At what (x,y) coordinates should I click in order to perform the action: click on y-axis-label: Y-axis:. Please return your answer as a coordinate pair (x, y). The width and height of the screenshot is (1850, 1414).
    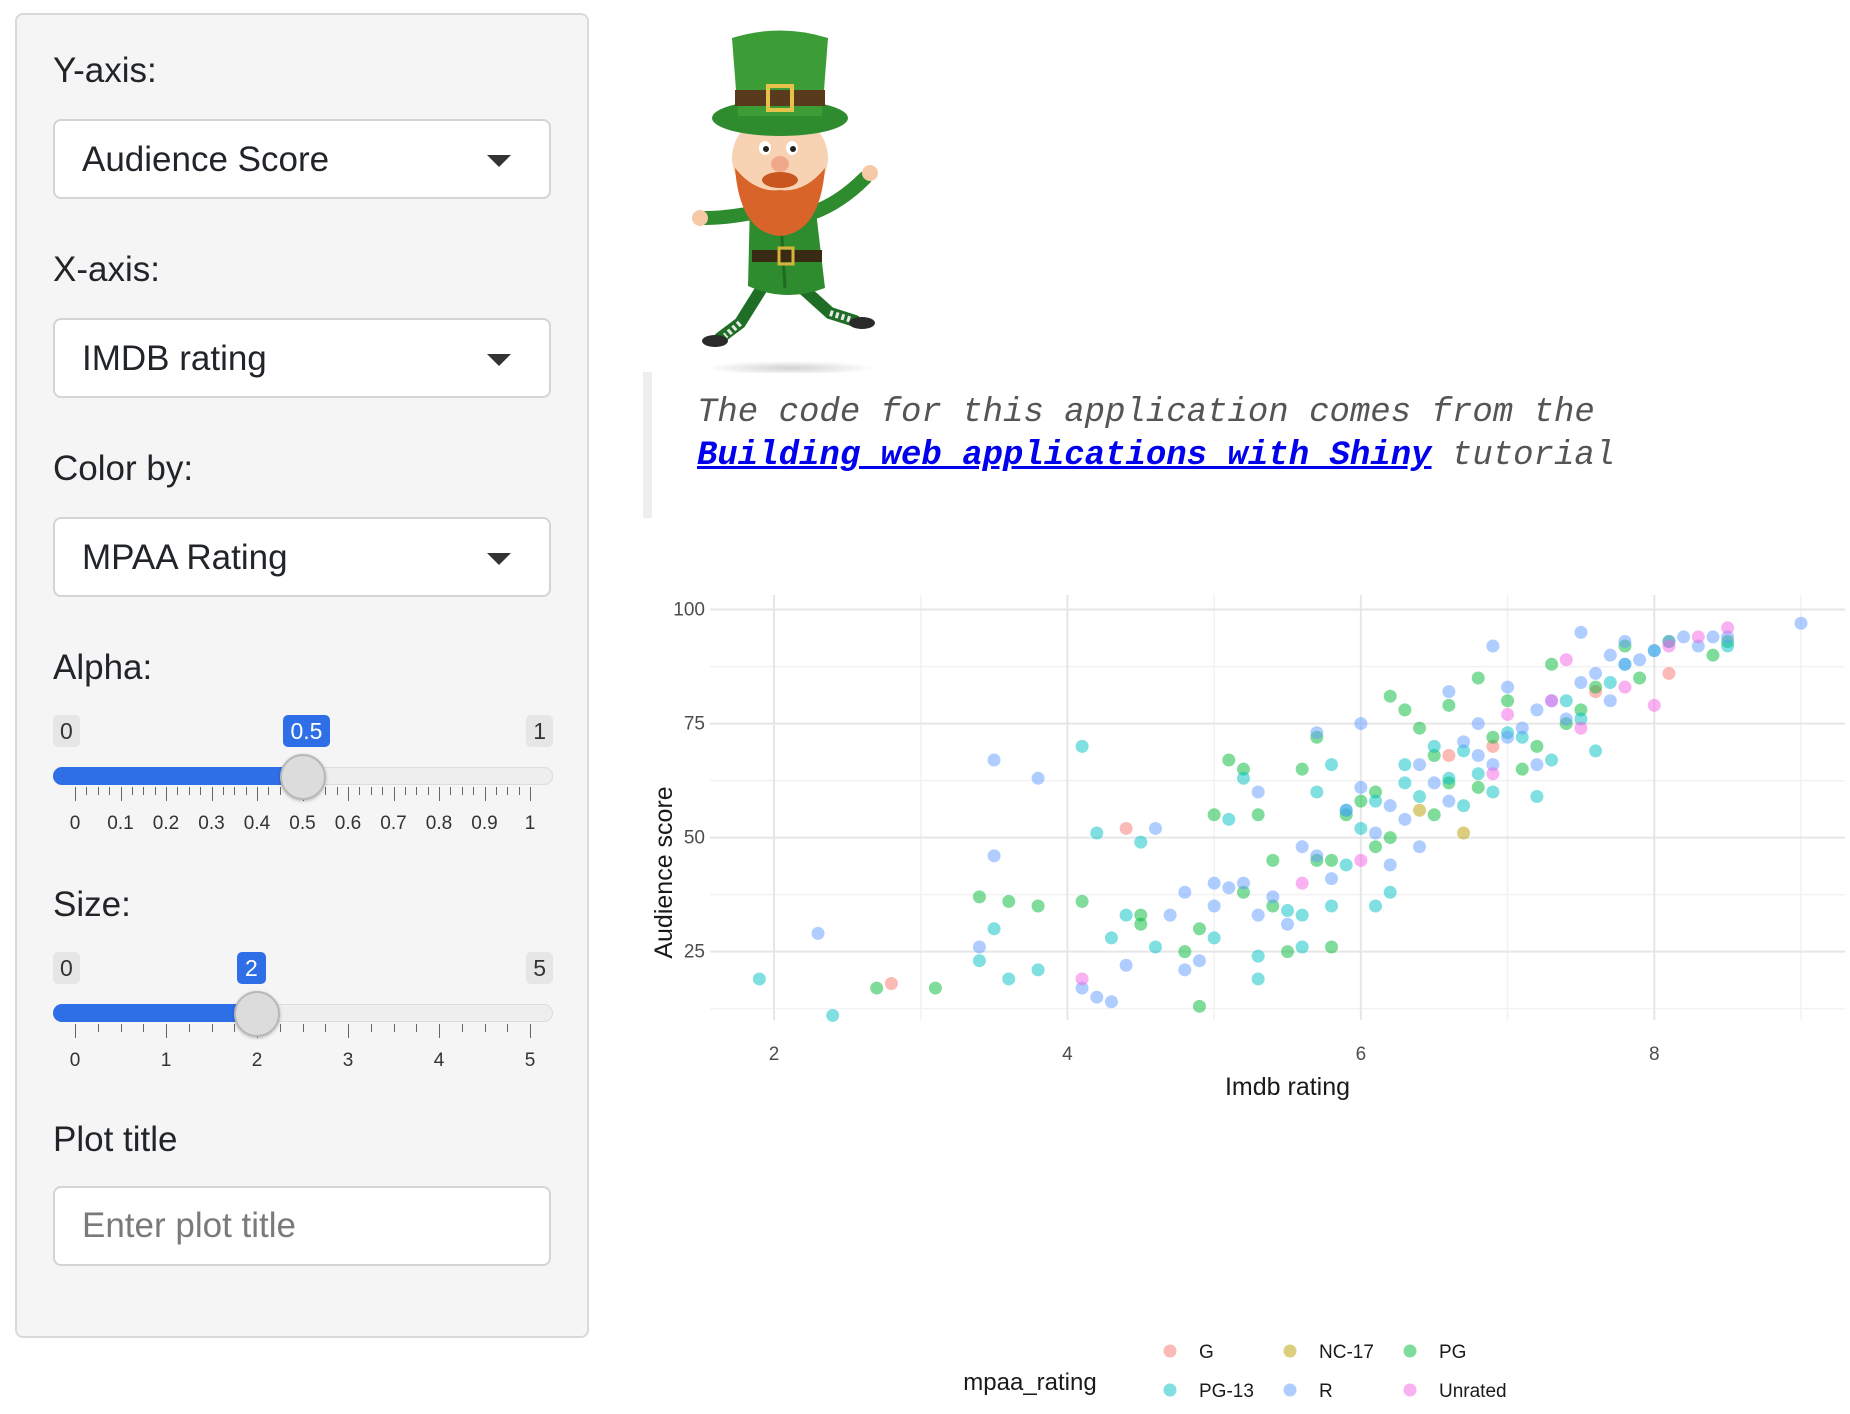
    Looking at the image, I should click on (105, 70).